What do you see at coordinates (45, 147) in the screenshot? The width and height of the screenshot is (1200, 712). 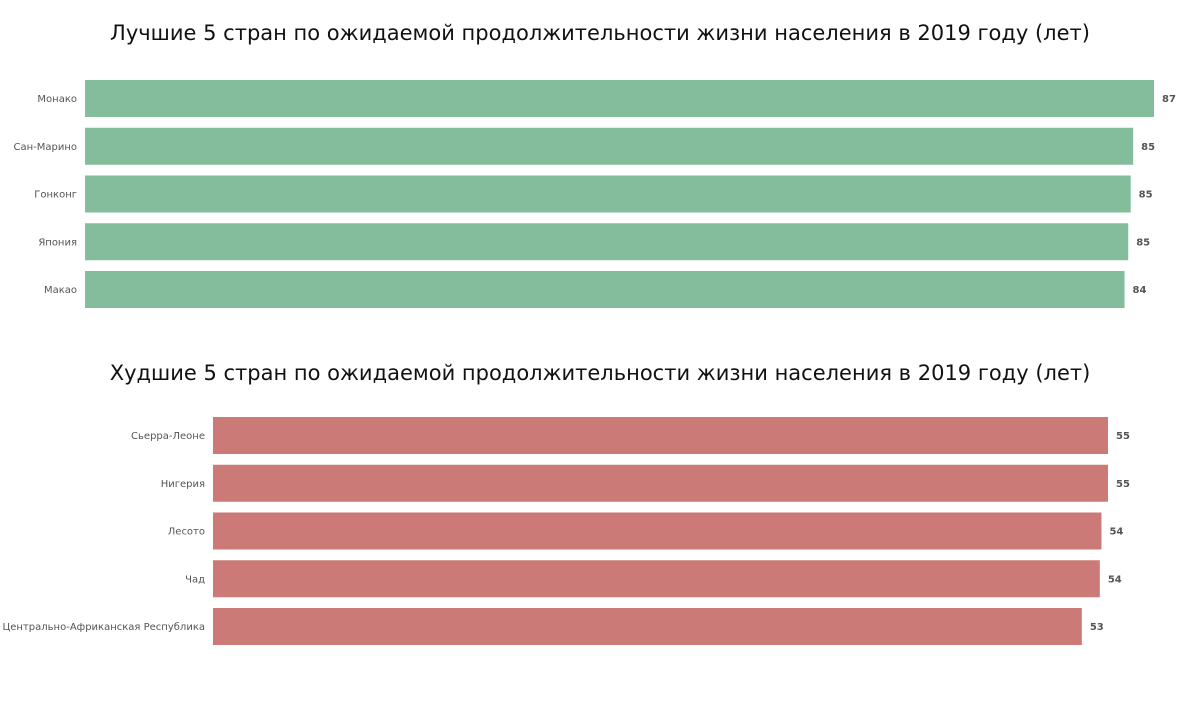 I see `top-category-label-1: Сан-Марино` at bounding box center [45, 147].